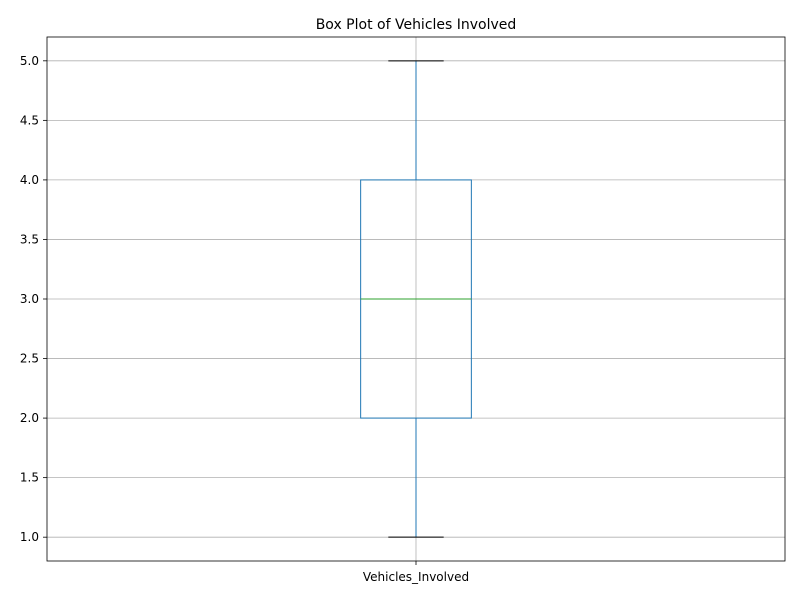 The width and height of the screenshot is (800, 600). What do you see at coordinates (29, 61) in the screenshot?
I see `y-tick-label: 5.0` at bounding box center [29, 61].